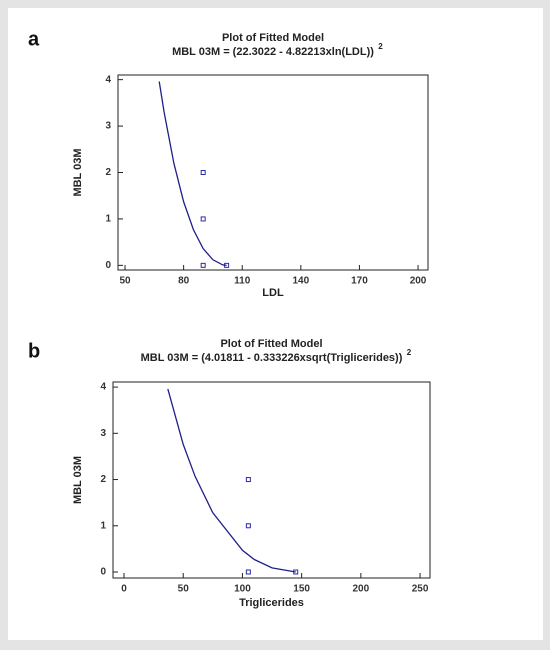  Describe the element at coordinates (271, 603) in the screenshot. I see `x-axis-label: Triglicerides` at that location.